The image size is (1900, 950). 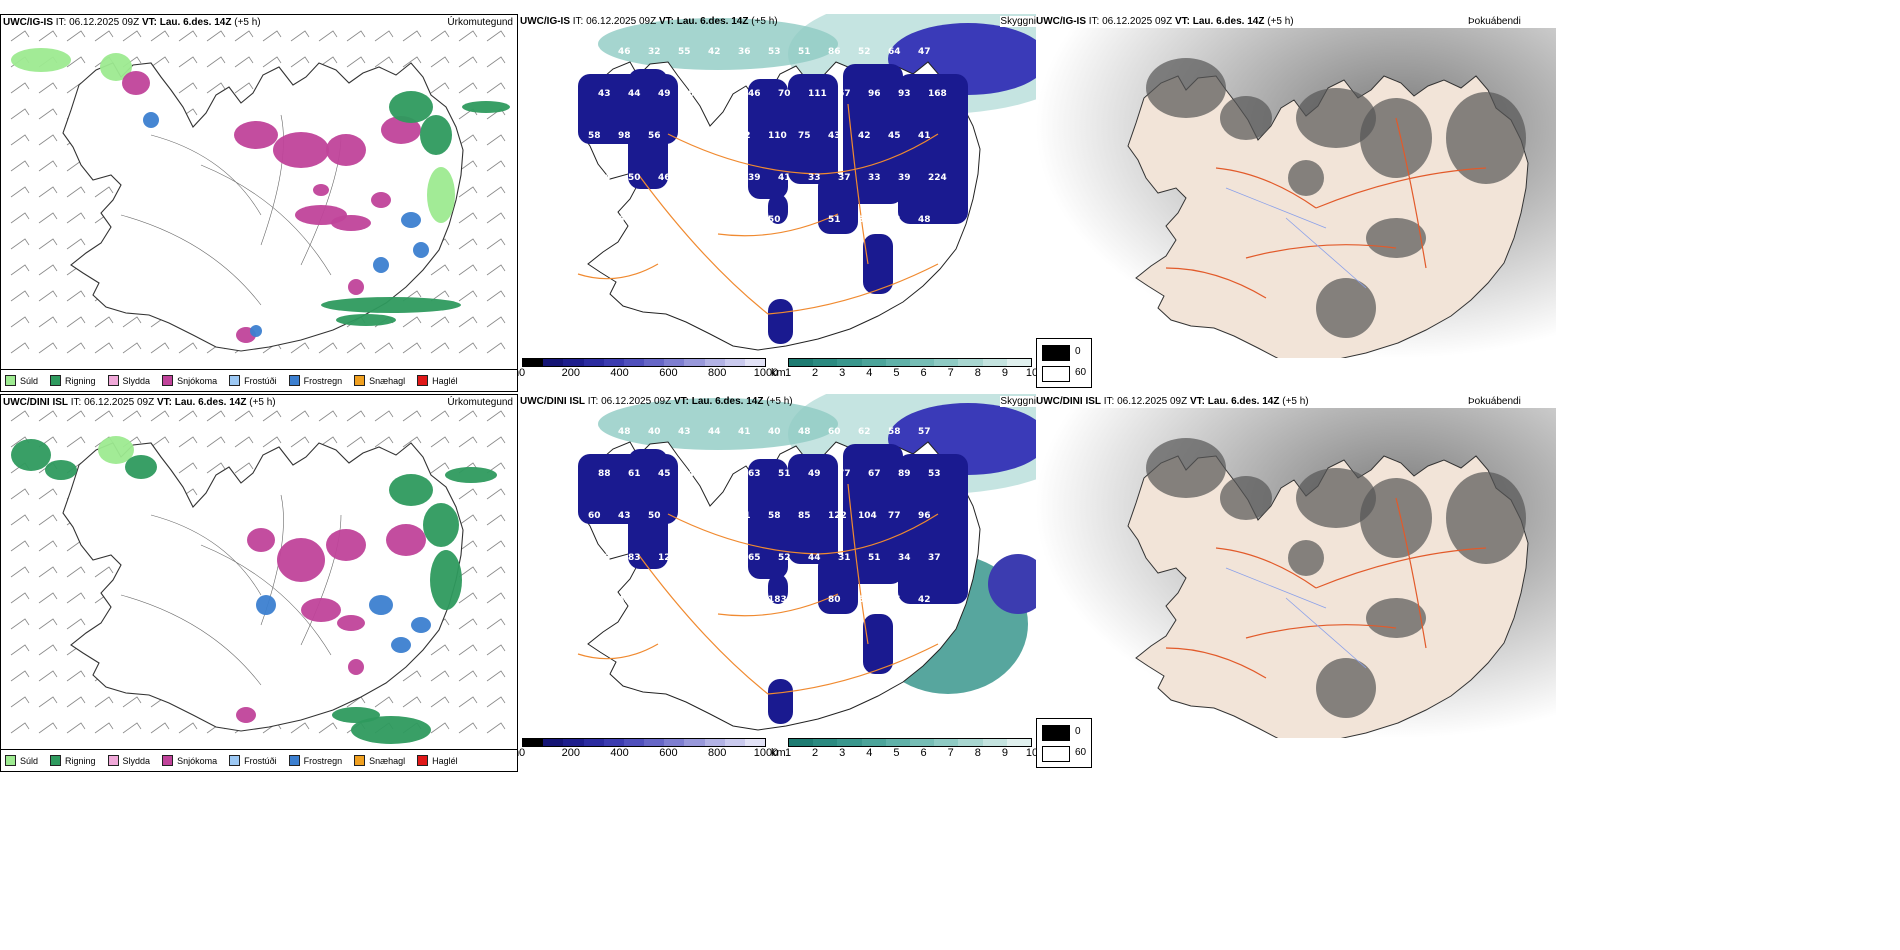 What do you see at coordinates (717, 220) in the screenshot?
I see `visibility-value: 136` at bounding box center [717, 220].